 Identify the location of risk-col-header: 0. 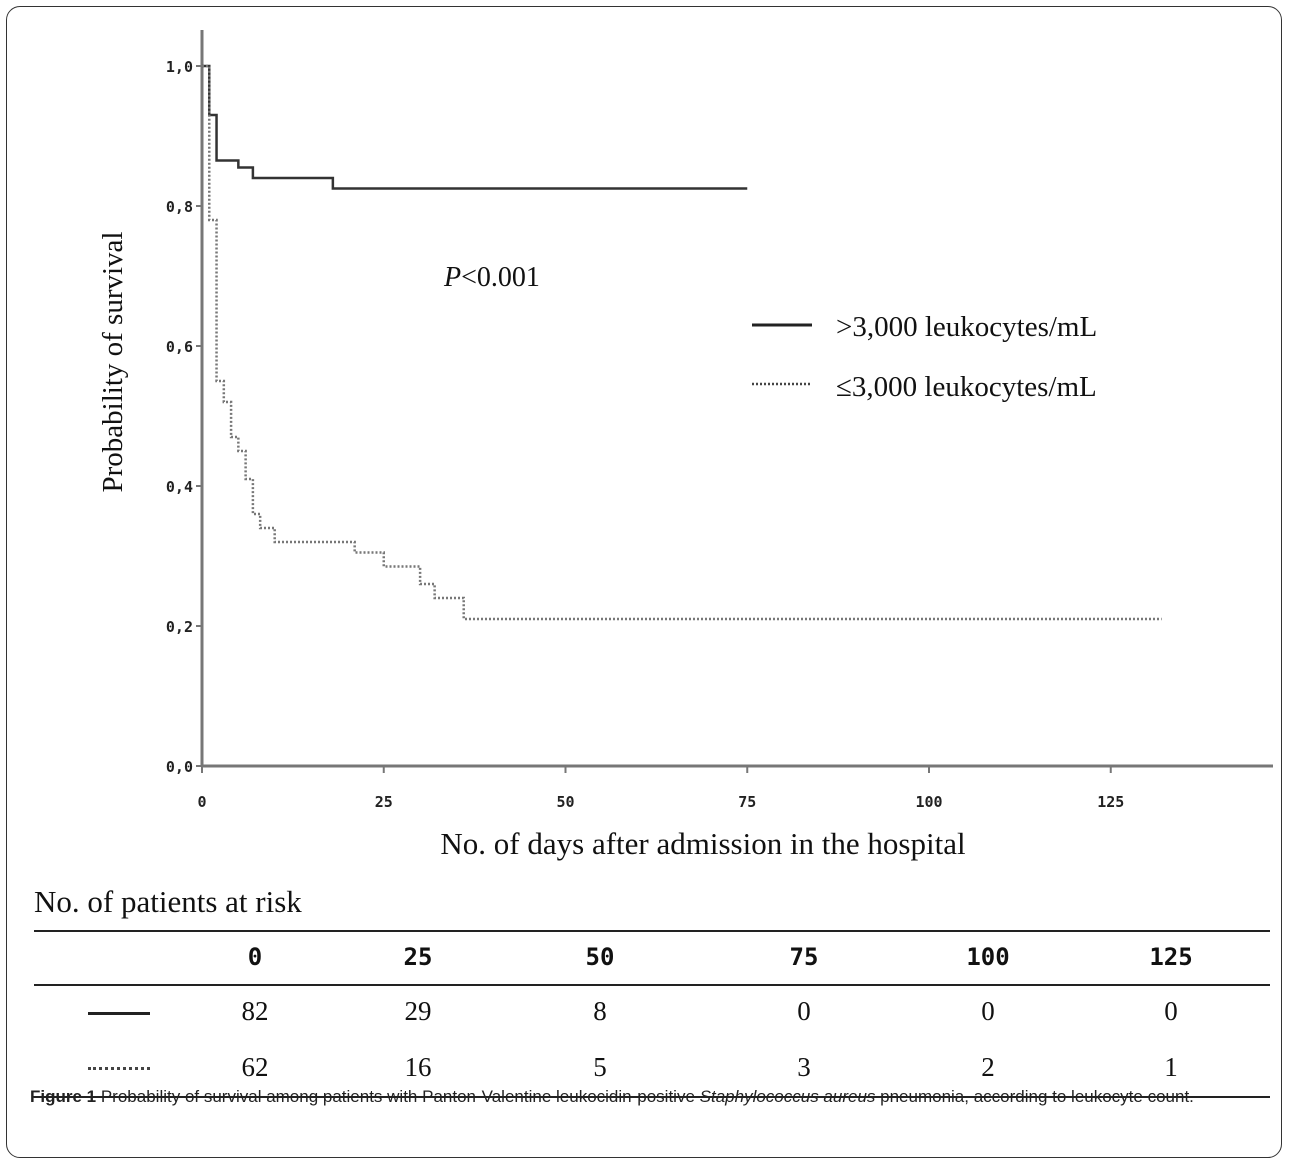
(255, 957).